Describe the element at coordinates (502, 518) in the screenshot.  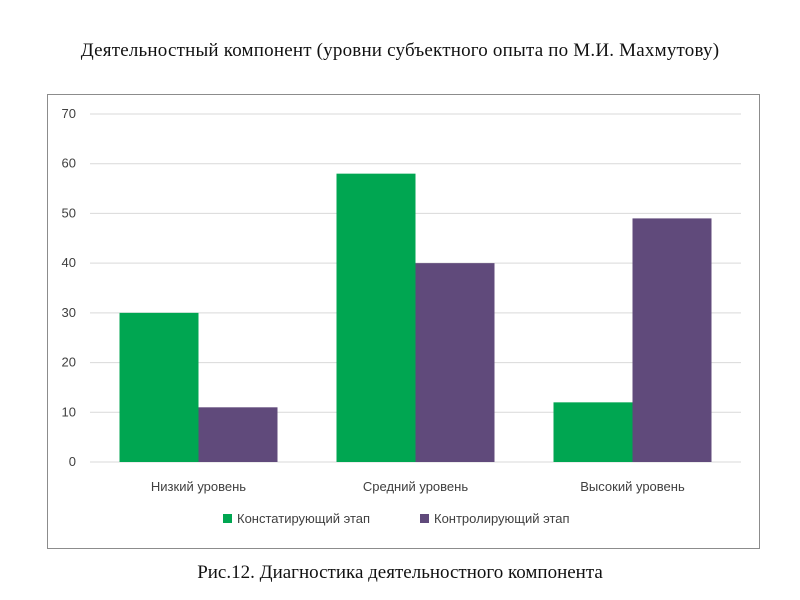
I see `legend-label: Контролирующий этап` at that location.